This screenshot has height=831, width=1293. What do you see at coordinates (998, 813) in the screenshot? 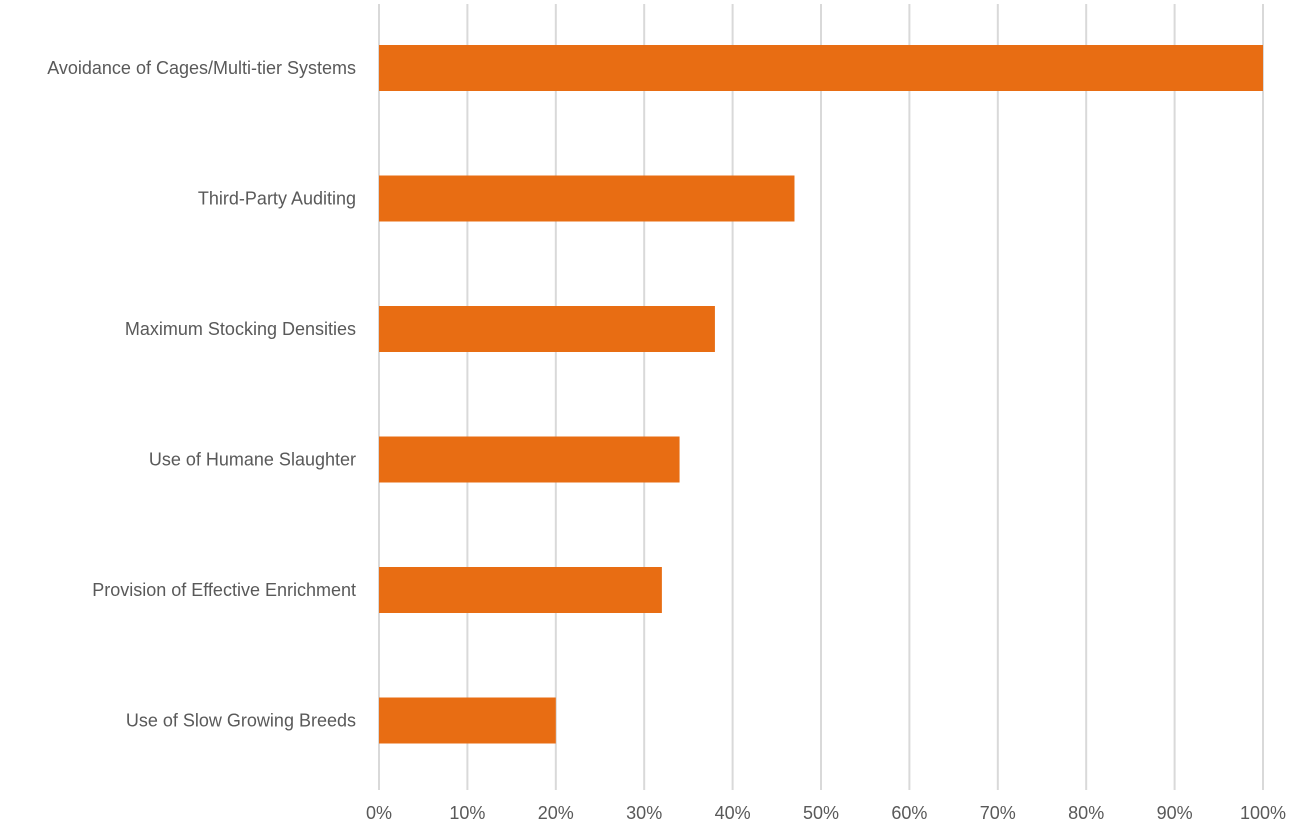
I see `x-tick-label: 70%` at bounding box center [998, 813].